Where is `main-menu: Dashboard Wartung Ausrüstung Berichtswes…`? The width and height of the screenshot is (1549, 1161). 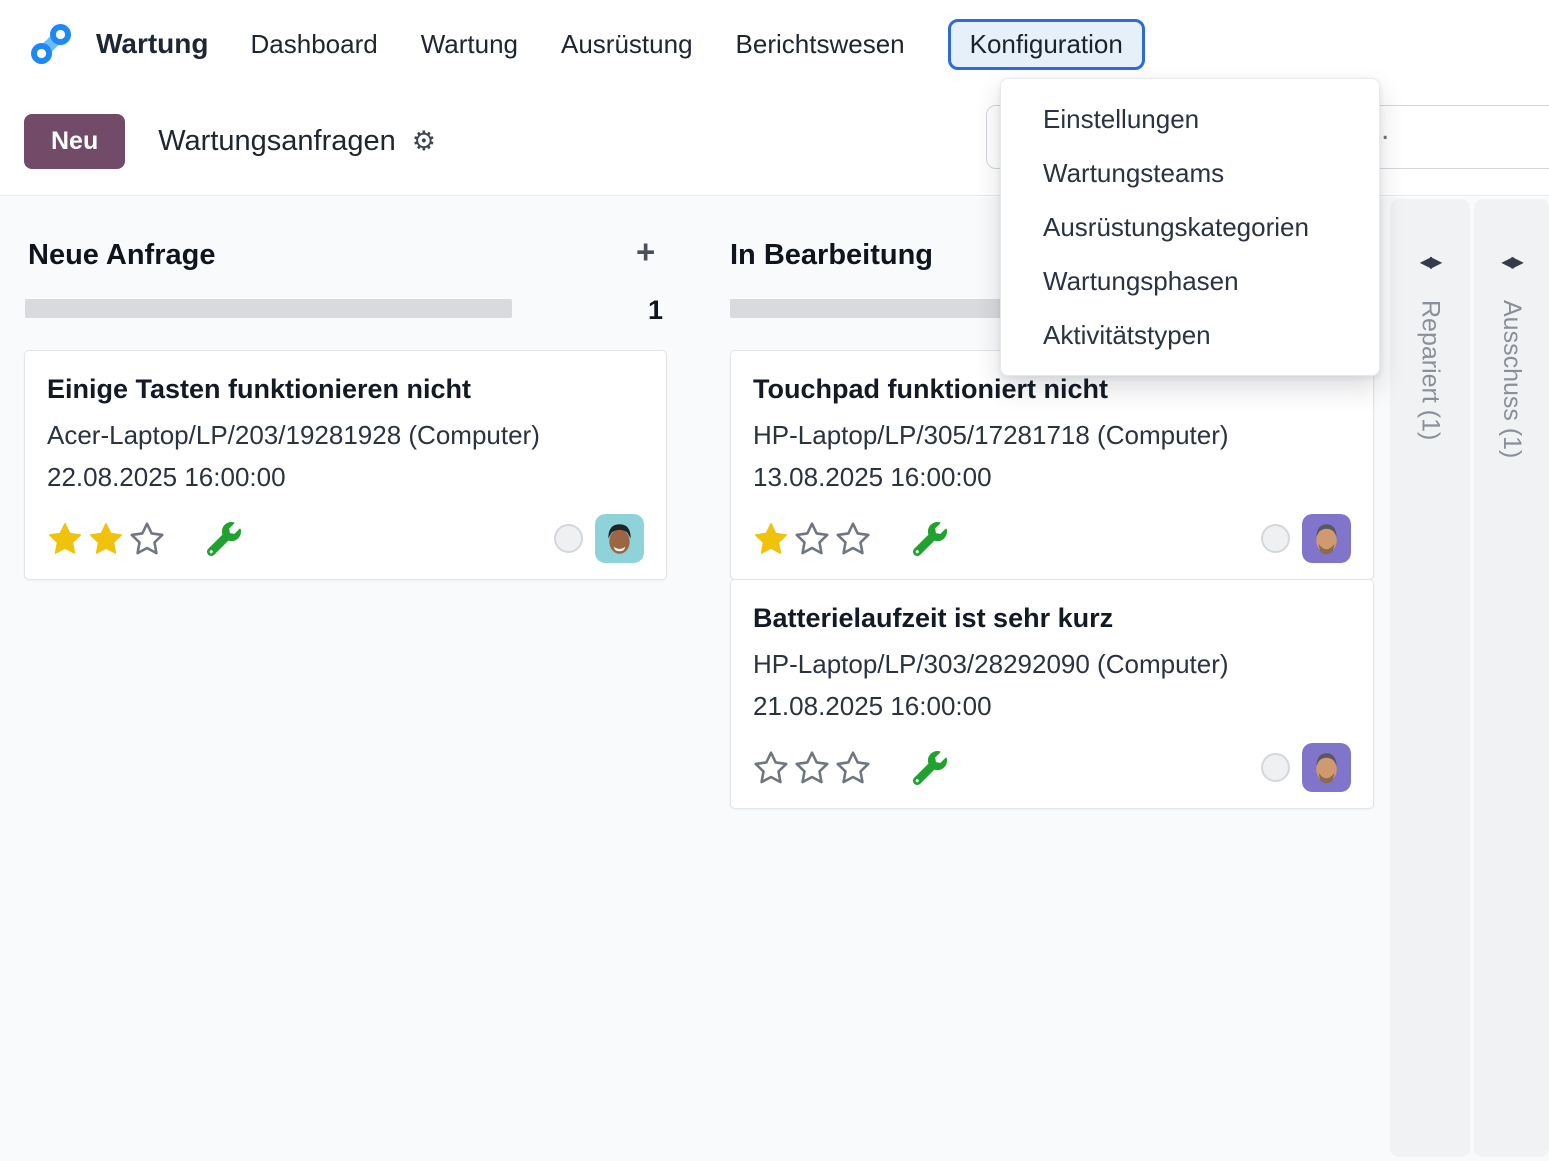
main-menu: Dashboard Wartung Ausrüstung Berichtswes… is located at coordinates (697, 44).